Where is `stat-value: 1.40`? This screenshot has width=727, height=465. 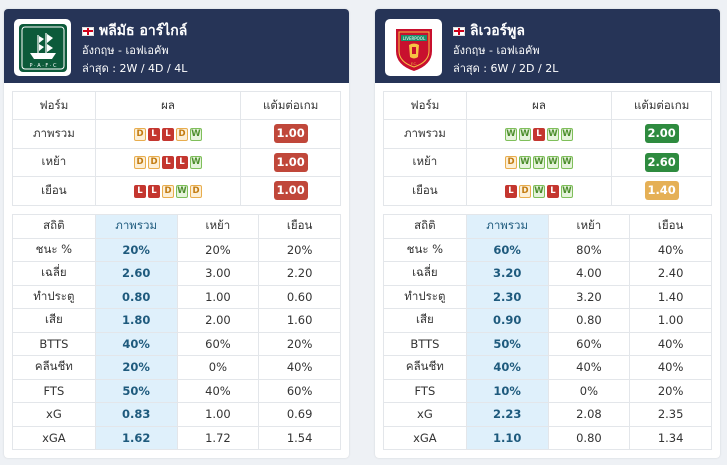
stat-value: 1.40 is located at coordinates (670, 296).